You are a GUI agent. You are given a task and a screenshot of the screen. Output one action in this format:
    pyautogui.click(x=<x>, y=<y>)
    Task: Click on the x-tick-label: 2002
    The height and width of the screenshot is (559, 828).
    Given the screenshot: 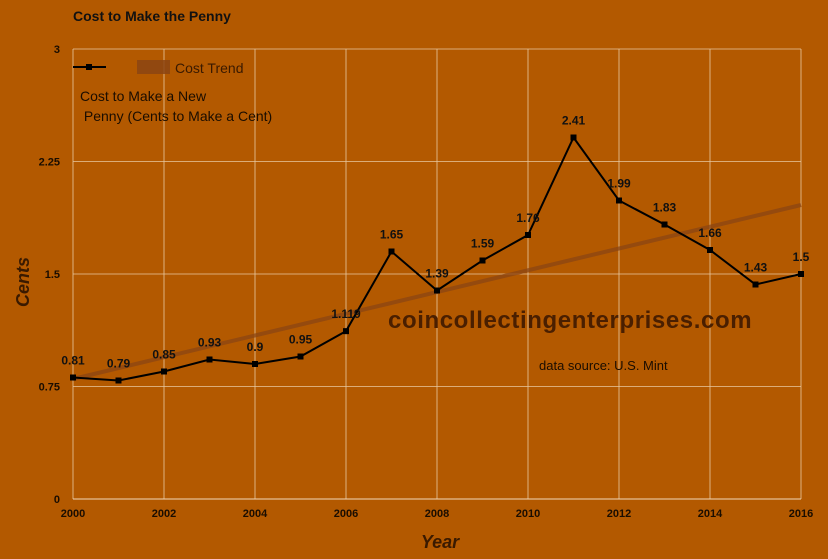 What is the action you would take?
    pyautogui.click(x=164, y=514)
    